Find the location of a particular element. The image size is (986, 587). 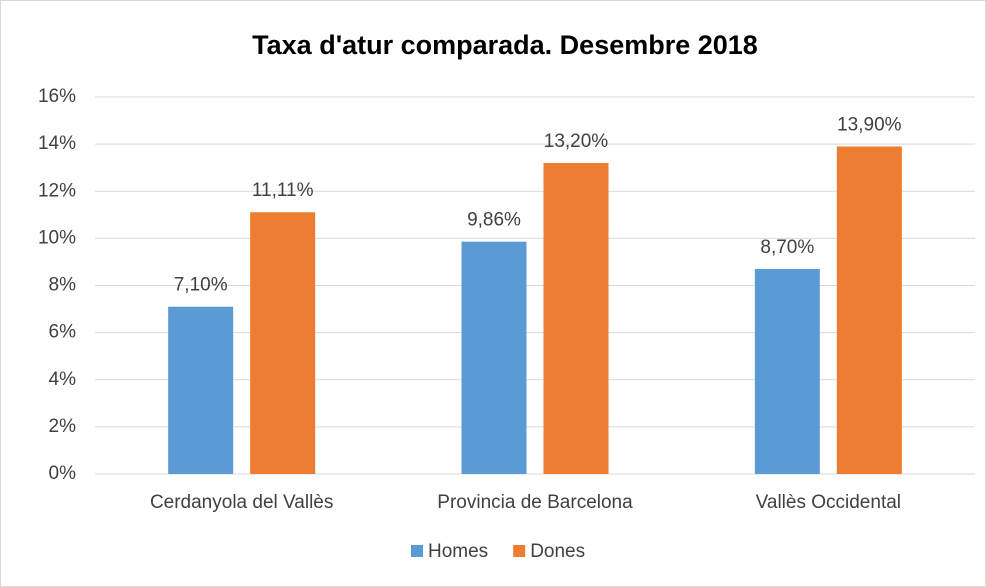

data-label: 13,90% is located at coordinates (869, 124).